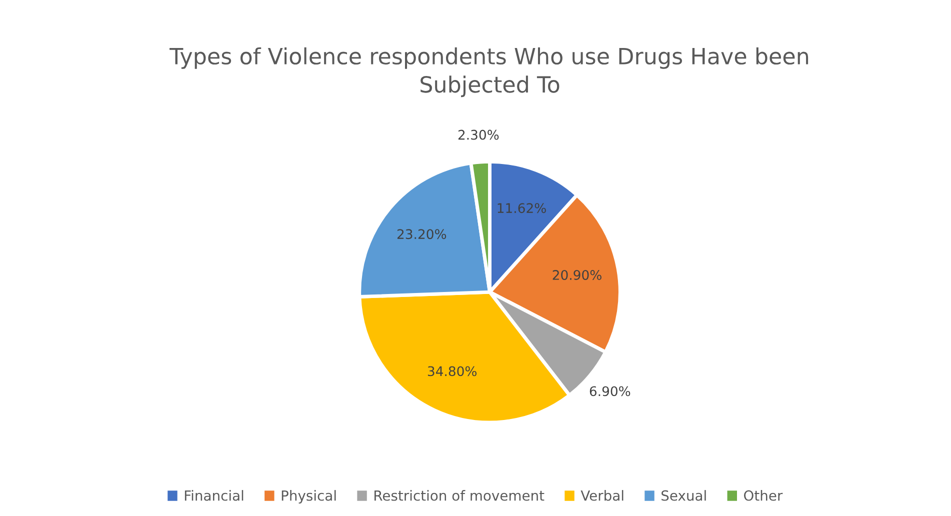 The height and width of the screenshot is (516, 951). Describe the element at coordinates (522, 208) in the screenshot. I see `data-label: 11.62%` at that location.